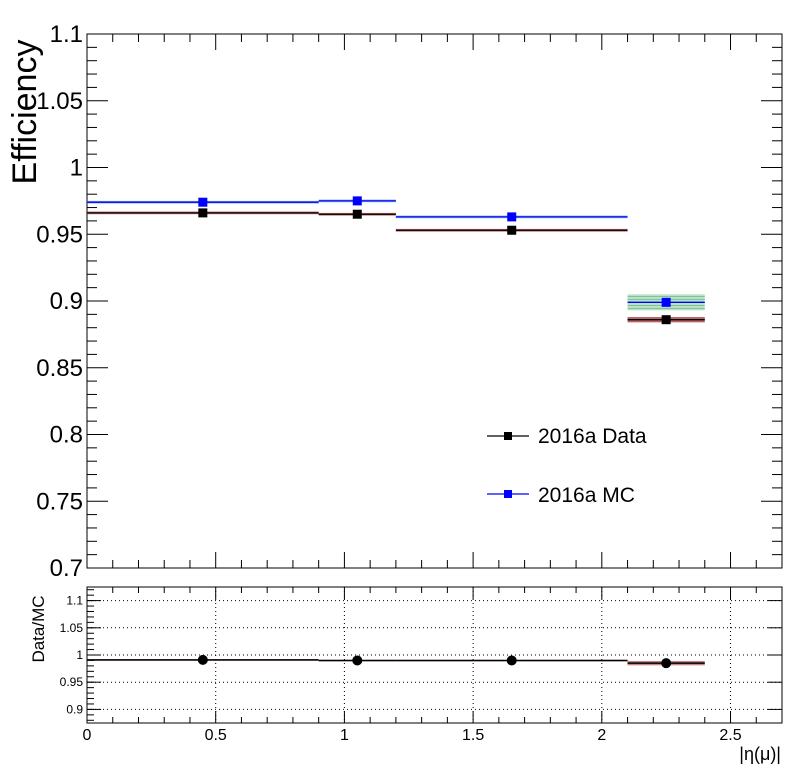 Image resolution: width=798 pixels, height=775 pixels. I want to click on main-y-tick-label: 0.7, so click(66, 568).